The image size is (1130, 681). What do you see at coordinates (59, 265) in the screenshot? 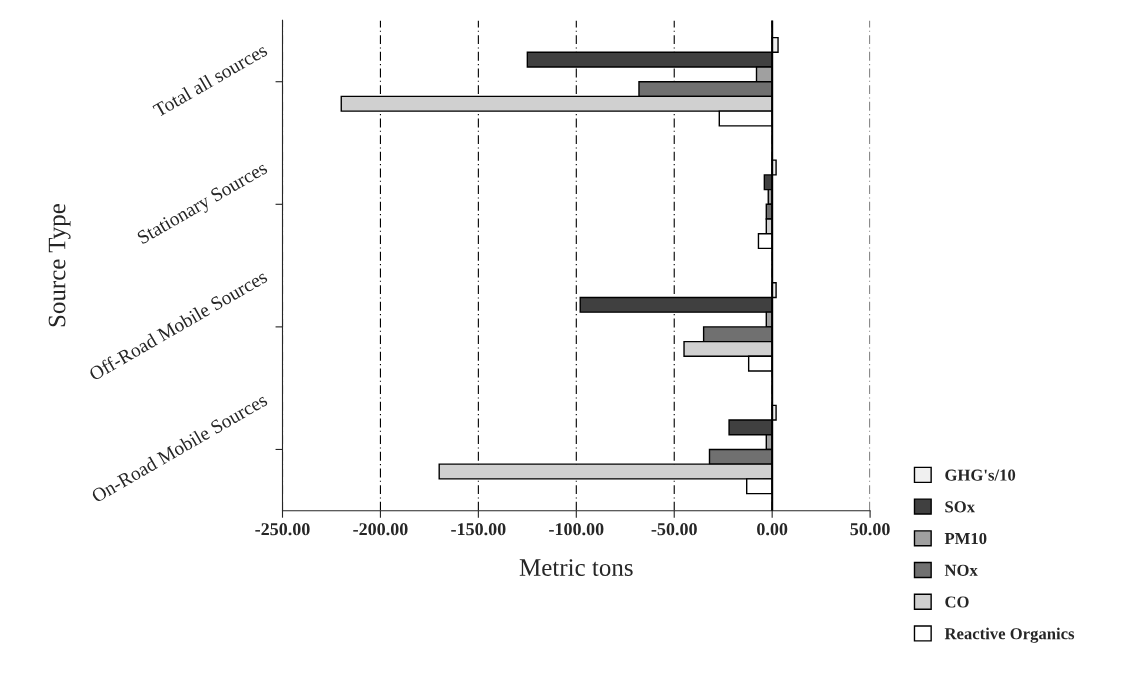
I see `y-axis-title: Source Type` at bounding box center [59, 265].